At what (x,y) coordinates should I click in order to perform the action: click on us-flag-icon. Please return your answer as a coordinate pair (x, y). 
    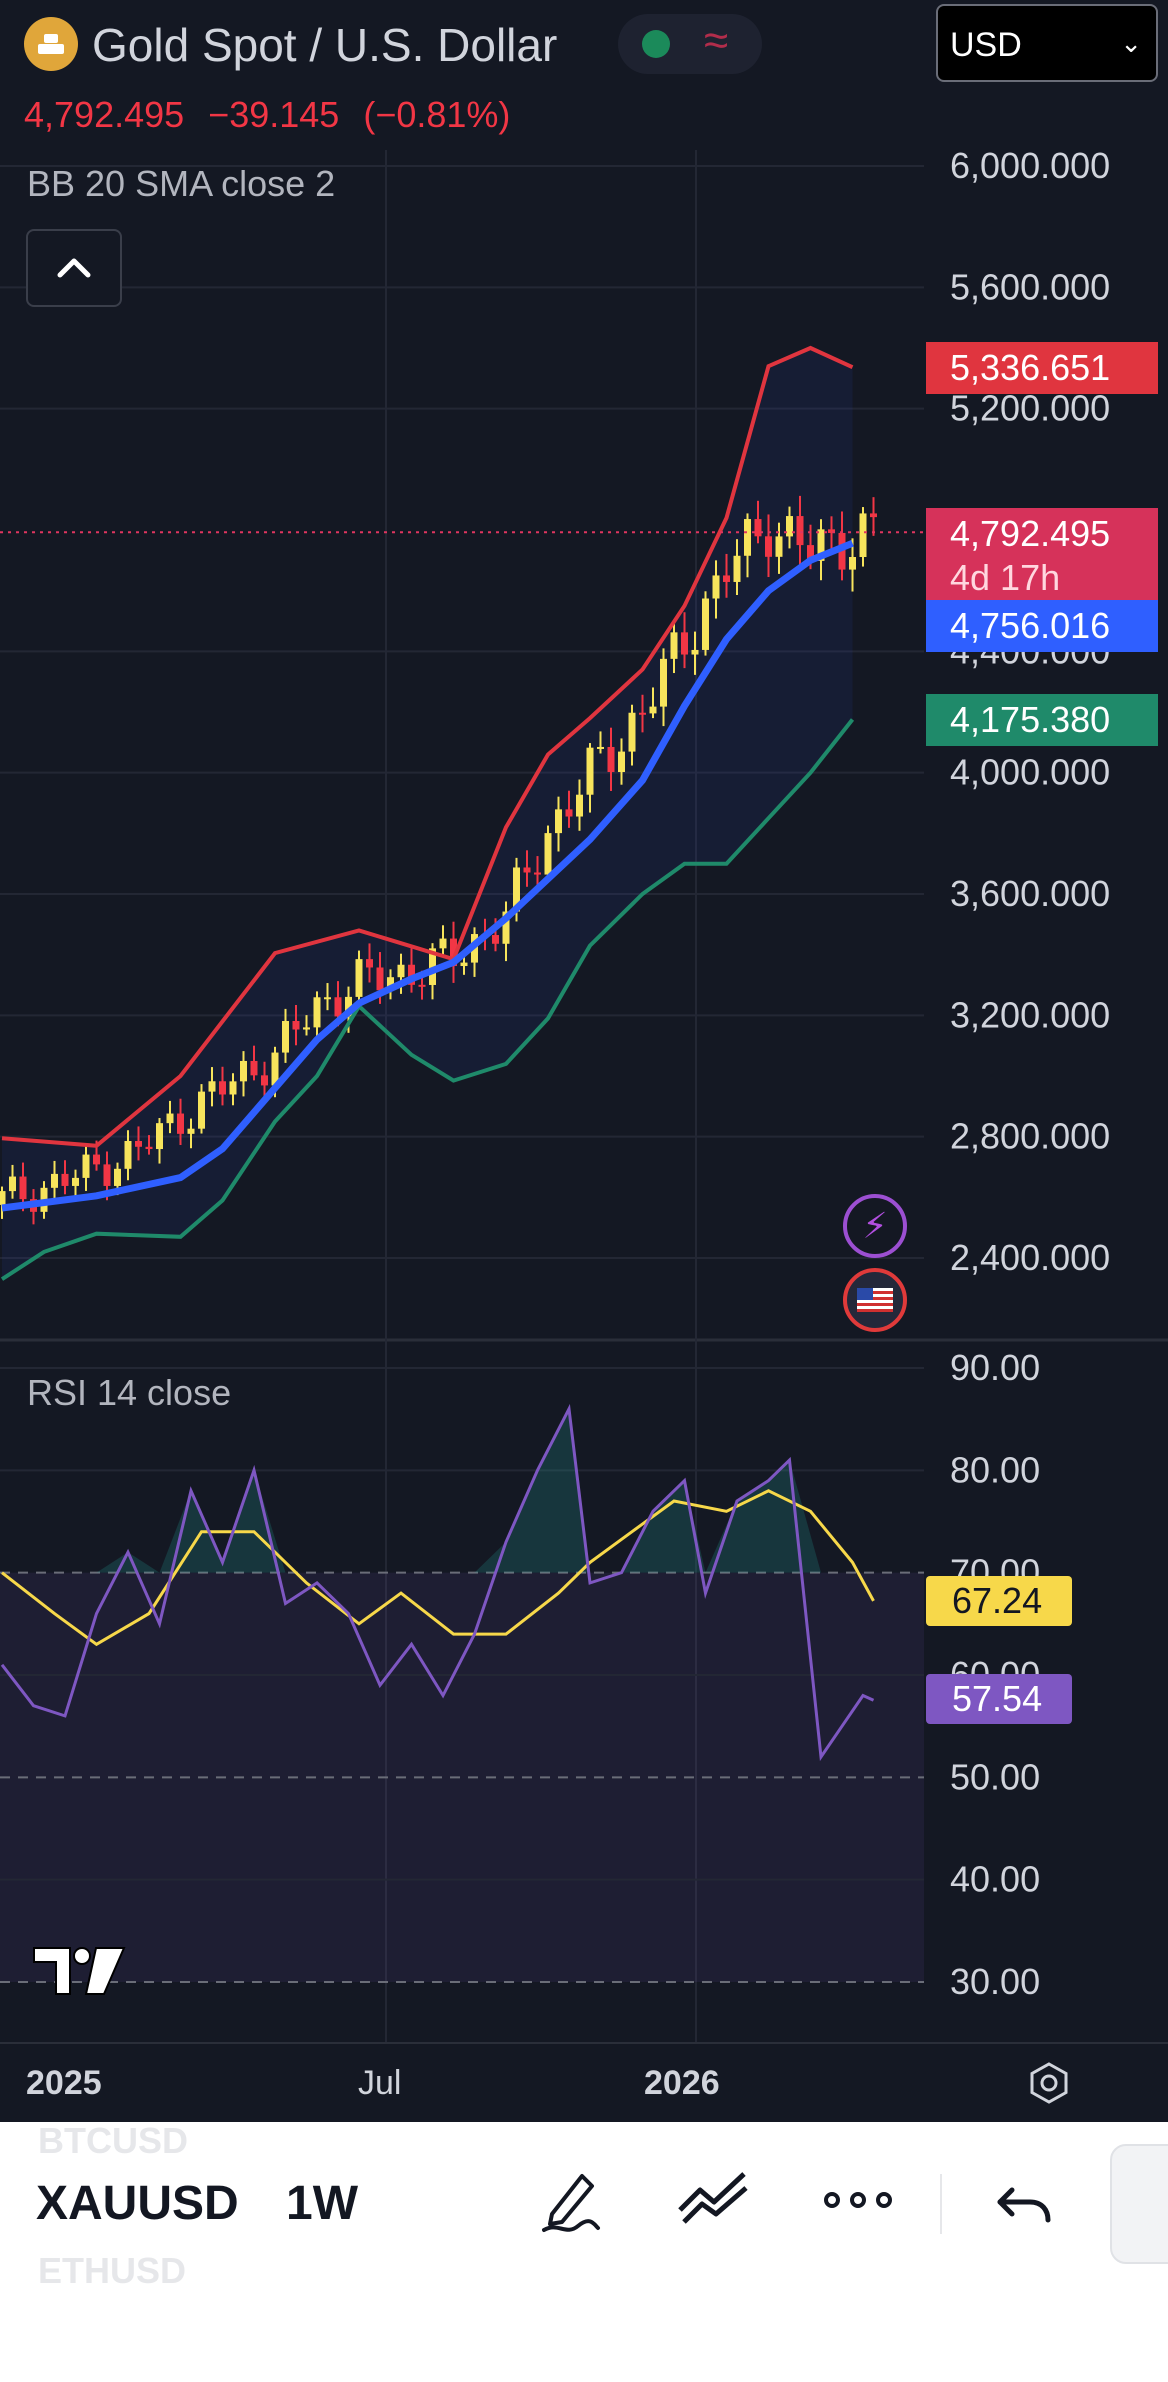
    Looking at the image, I should click on (875, 1300).